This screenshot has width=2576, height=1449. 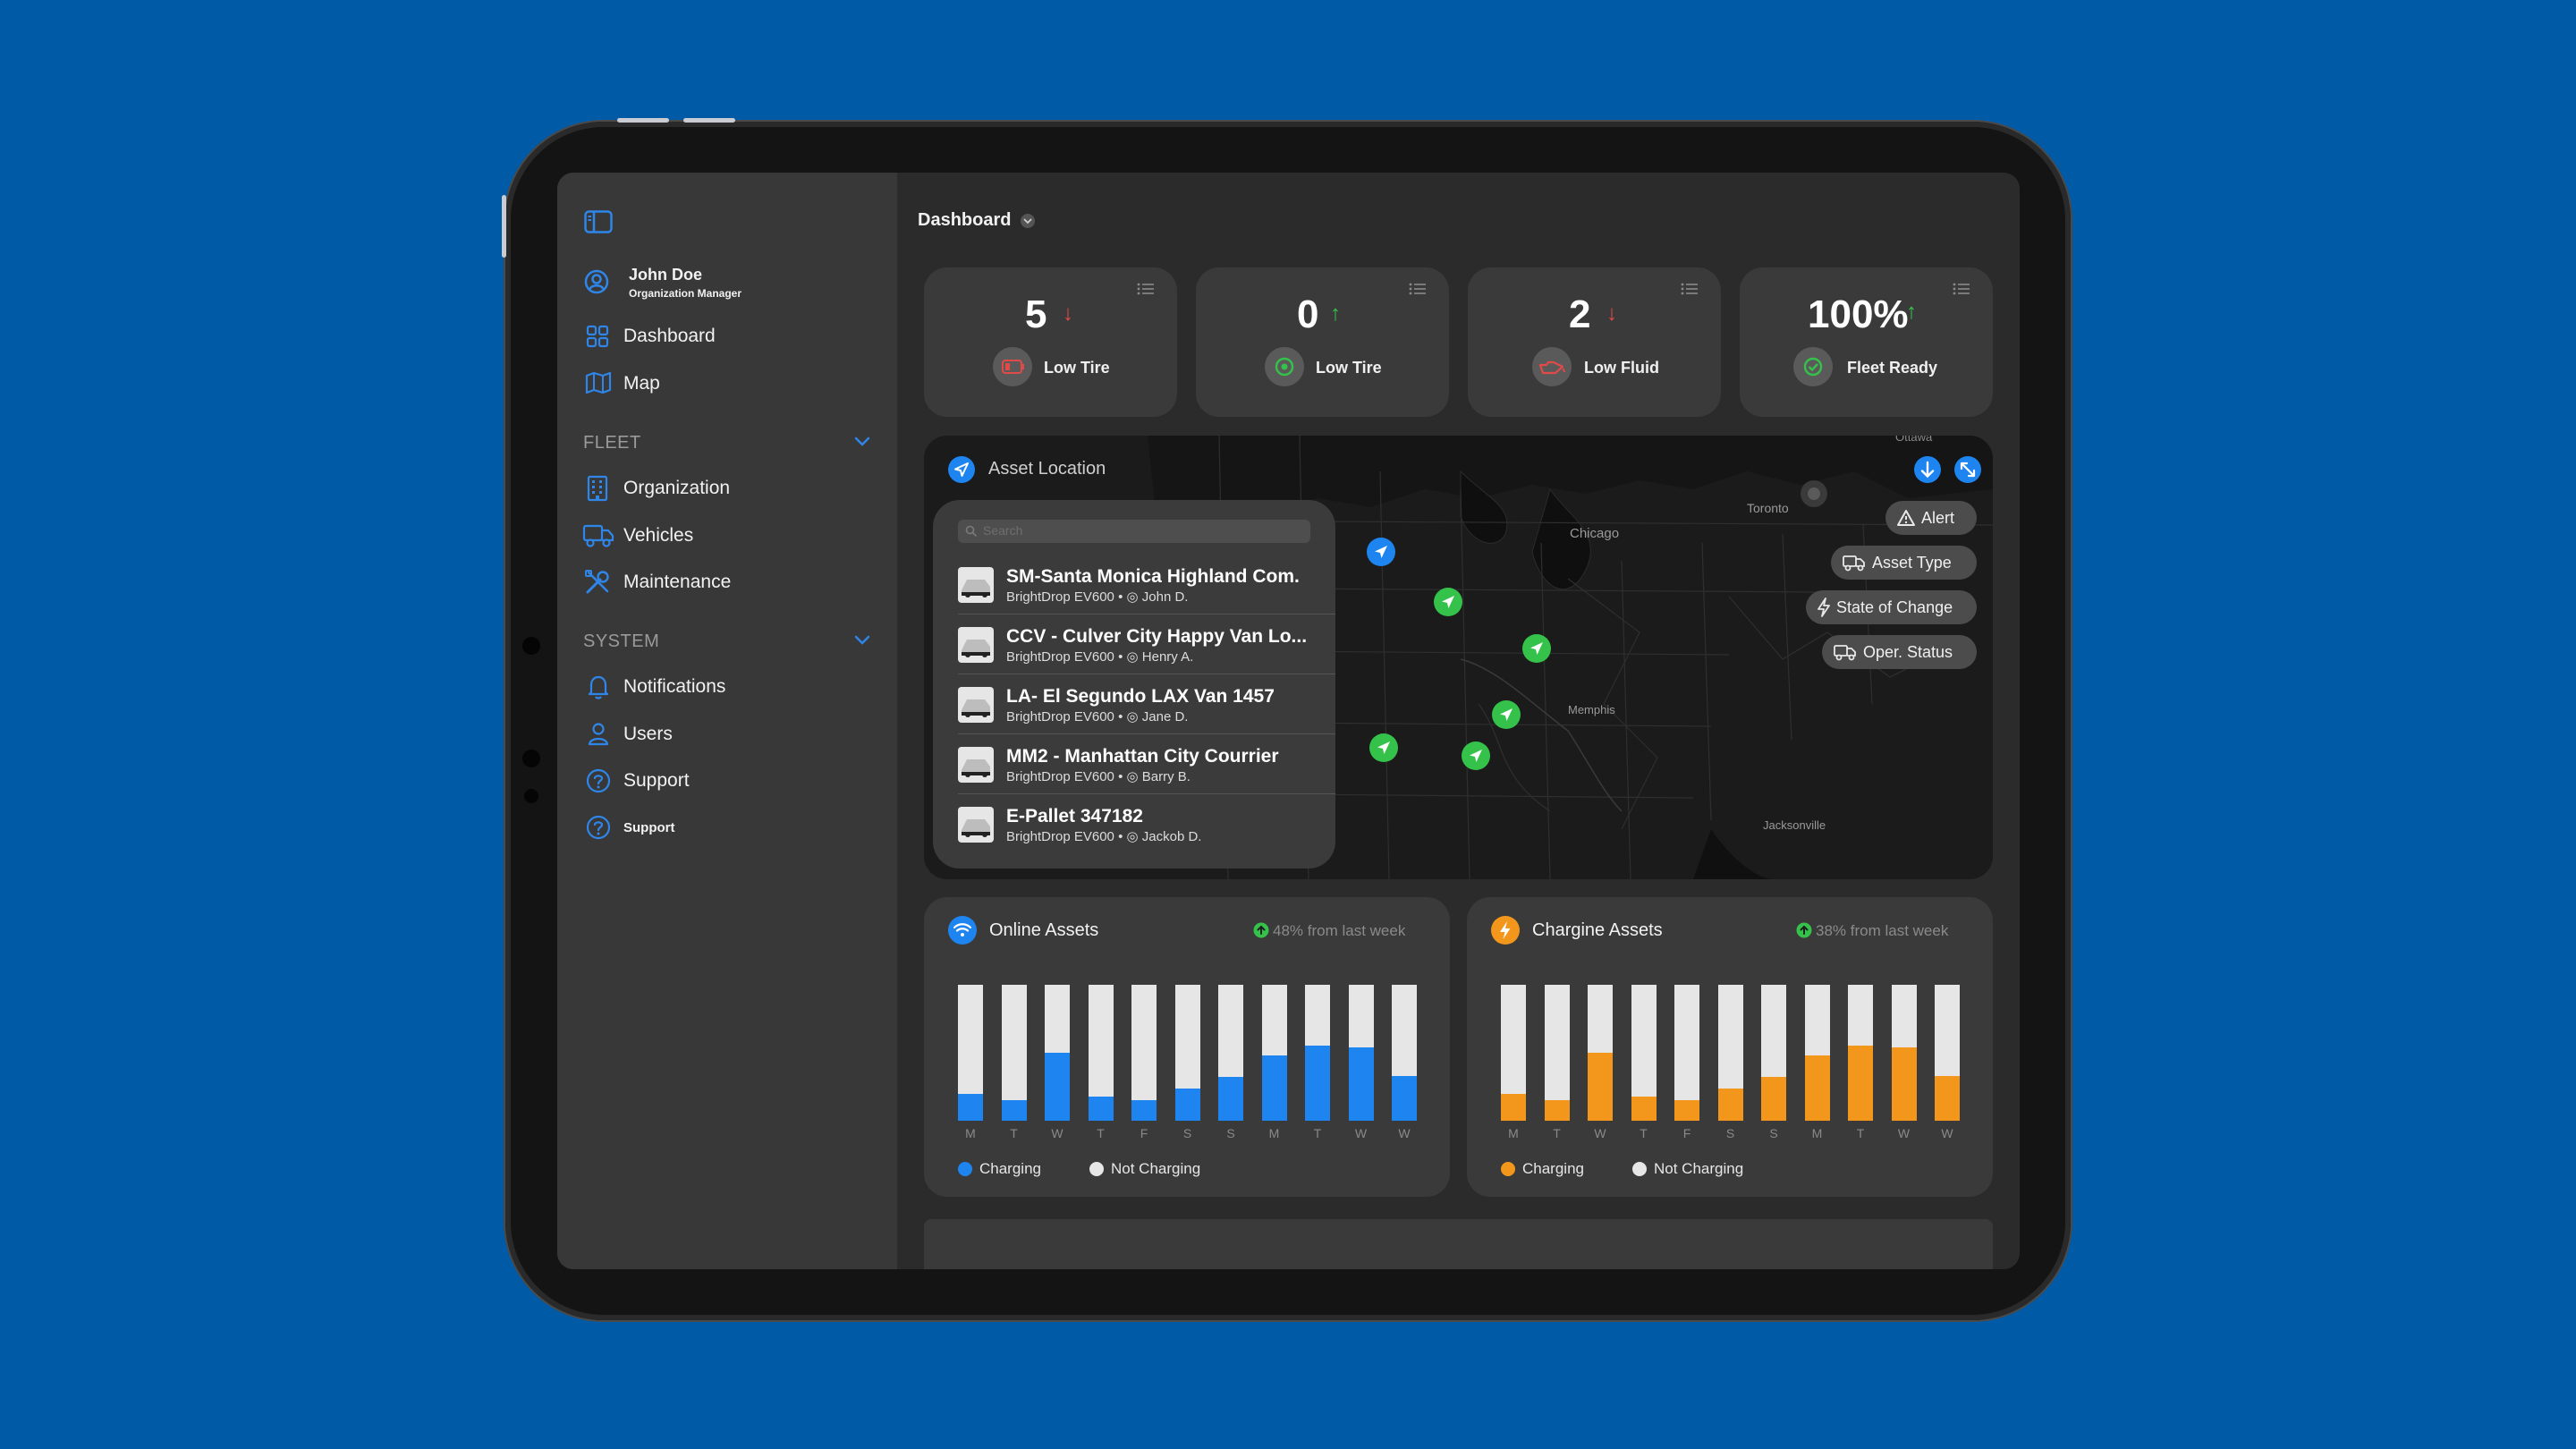 What do you see at coordinates (1166, 776) in the screenshot?
I see `asset-driver: Barry B.` at bounding box center [1166, 776].